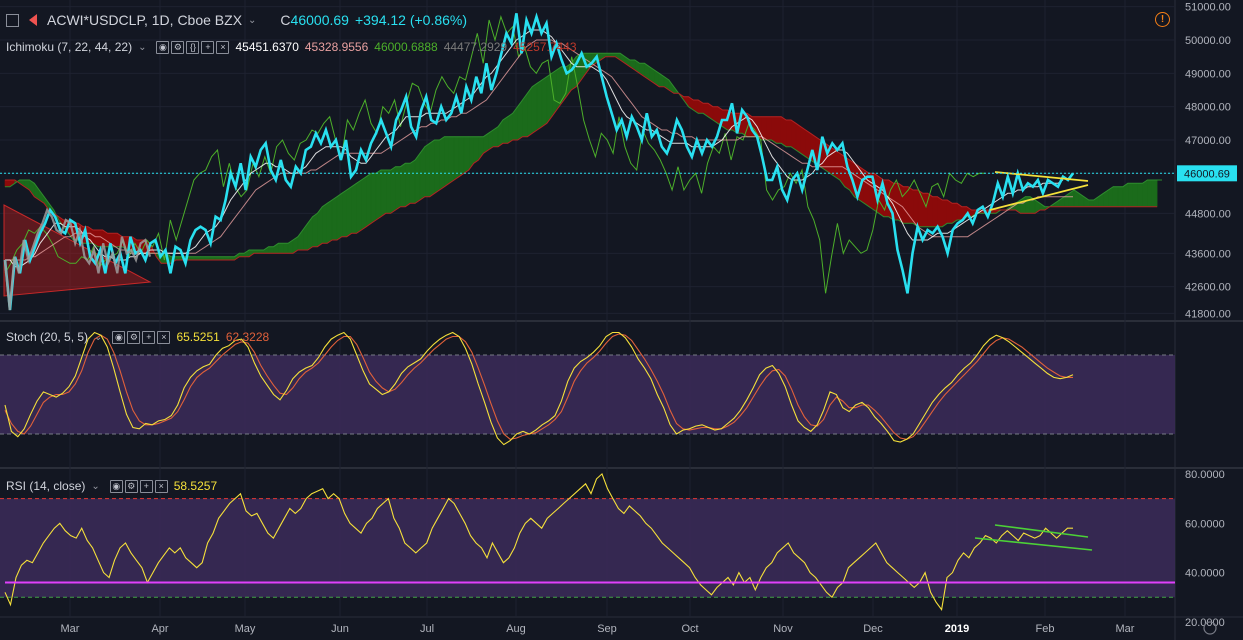  Describe the element at coordinates (247, 337) in the screenshot. I see `stoch-value-d: 62.3228` at that location.